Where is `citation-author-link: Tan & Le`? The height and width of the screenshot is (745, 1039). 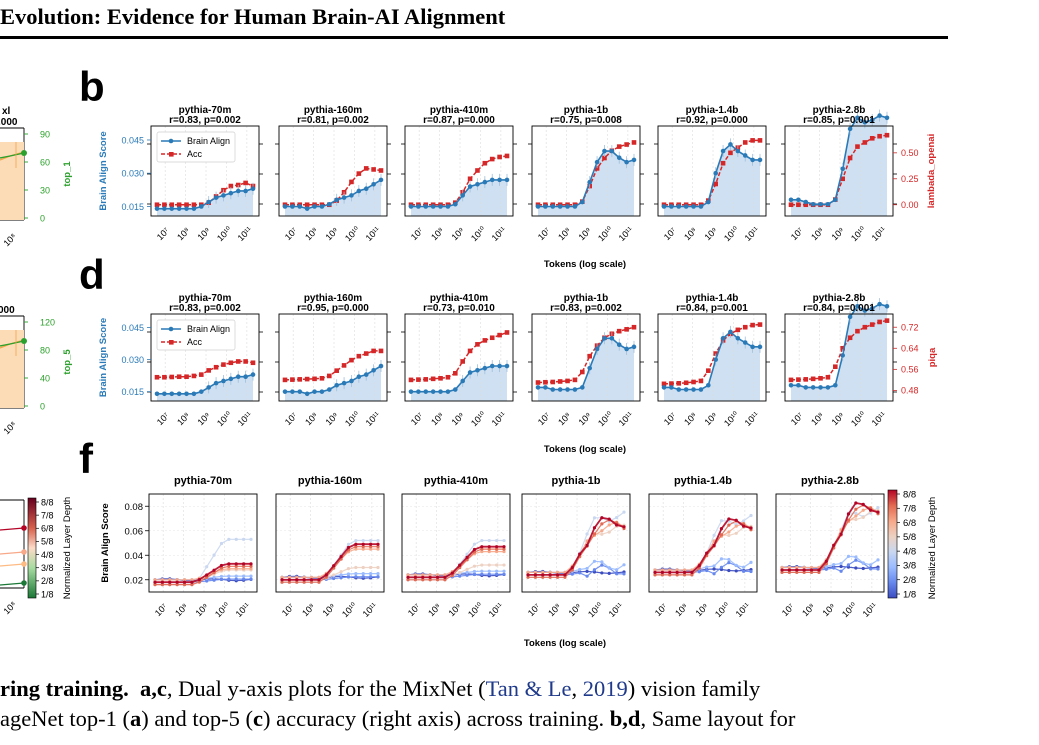 citation-author-link: Tan & Le is located at coordinates (528, 688).